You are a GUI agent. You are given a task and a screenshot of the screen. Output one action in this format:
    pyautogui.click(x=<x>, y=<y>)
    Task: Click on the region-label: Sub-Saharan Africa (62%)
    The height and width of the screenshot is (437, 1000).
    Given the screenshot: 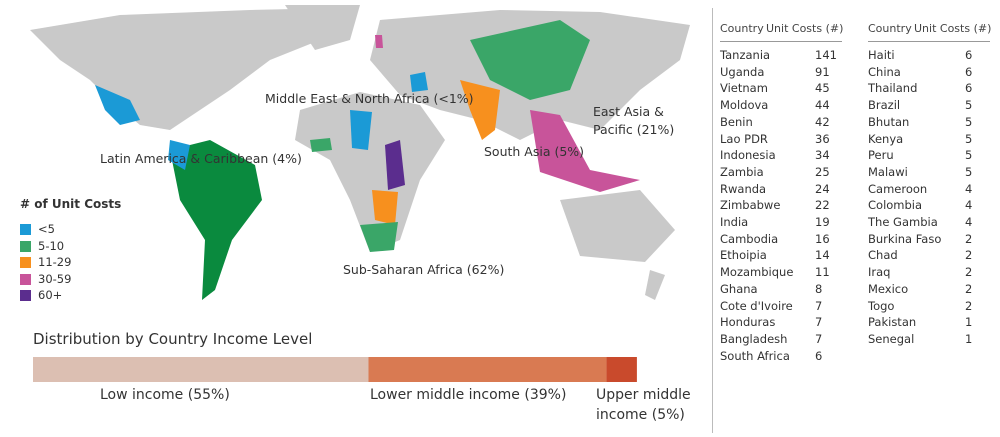 What is the action you would take?
    pyautogui.click(x=424, y=269)
    